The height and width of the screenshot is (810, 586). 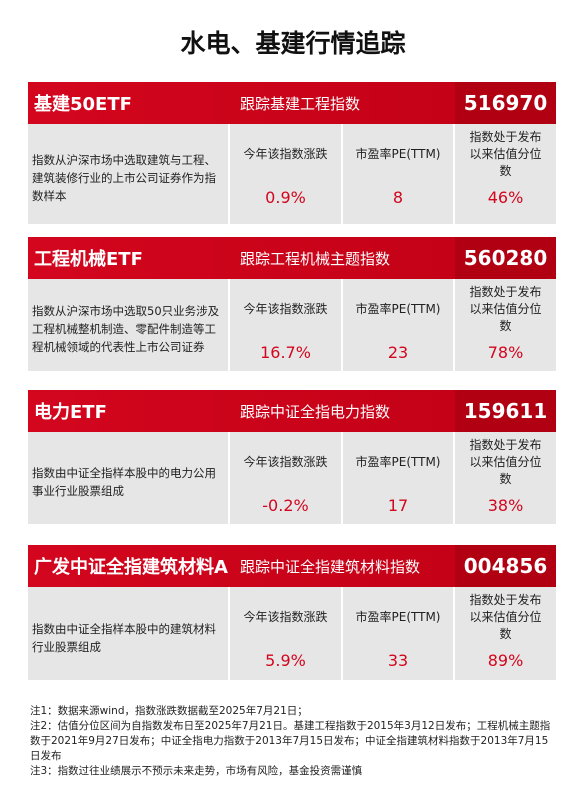 What do you see at coordinates (196, 771) in the screenshot?
I see `note: 注3：指数过往业绩展示不预示未来走势，市场有风险，基金投资需谨慎` at bounding box center [196, 771].